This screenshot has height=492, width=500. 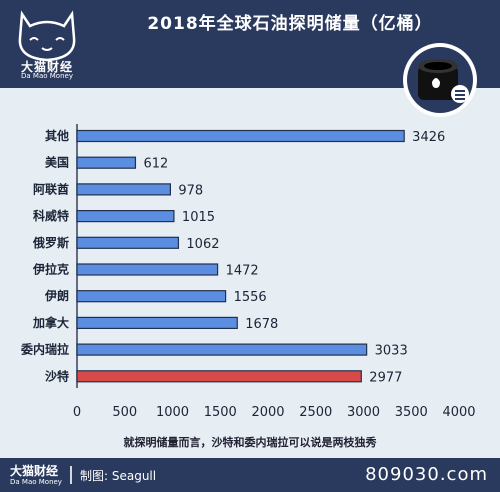 What do you see at coordinates (47, 36) in the screenshot?
I see `cat-logo-icon` at bounding box center [47, 36].